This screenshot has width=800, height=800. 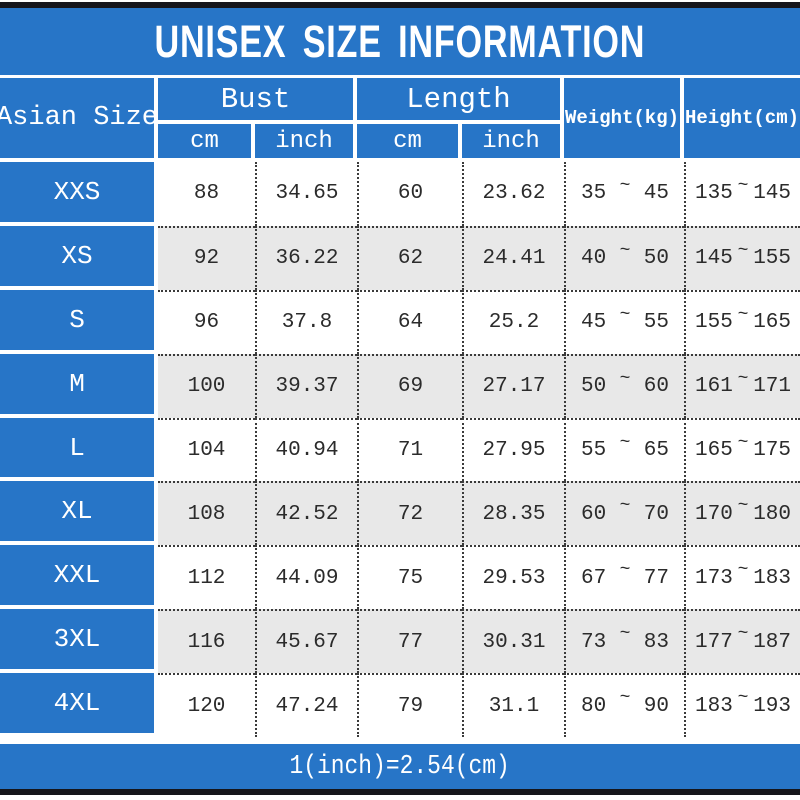 I want to click on column-header-weight: Weight(kg), so click(x=624, y=120).